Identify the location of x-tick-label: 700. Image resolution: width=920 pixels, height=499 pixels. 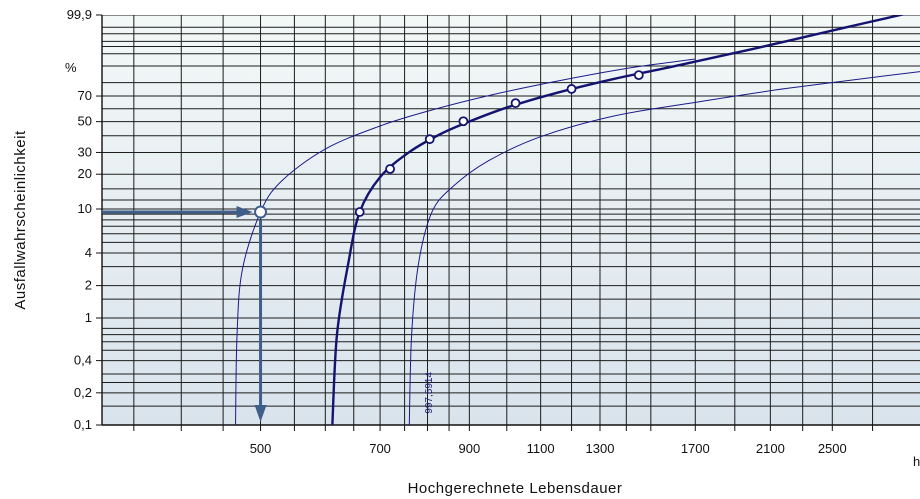
(380, 448).